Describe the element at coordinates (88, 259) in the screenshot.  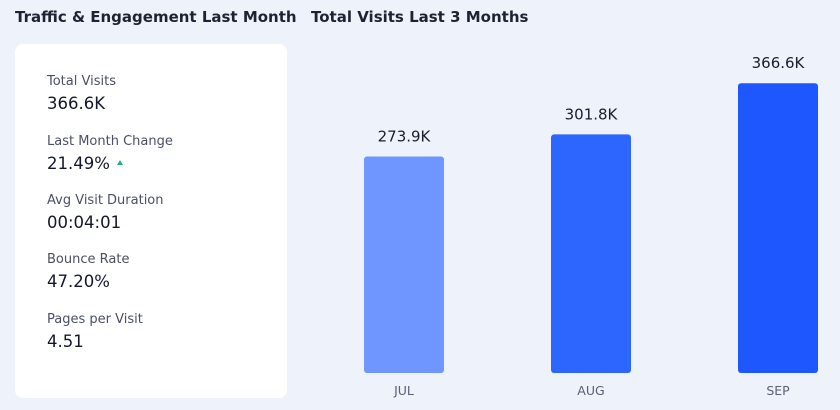
I see `metric-label: Bounce Rate` at that location.